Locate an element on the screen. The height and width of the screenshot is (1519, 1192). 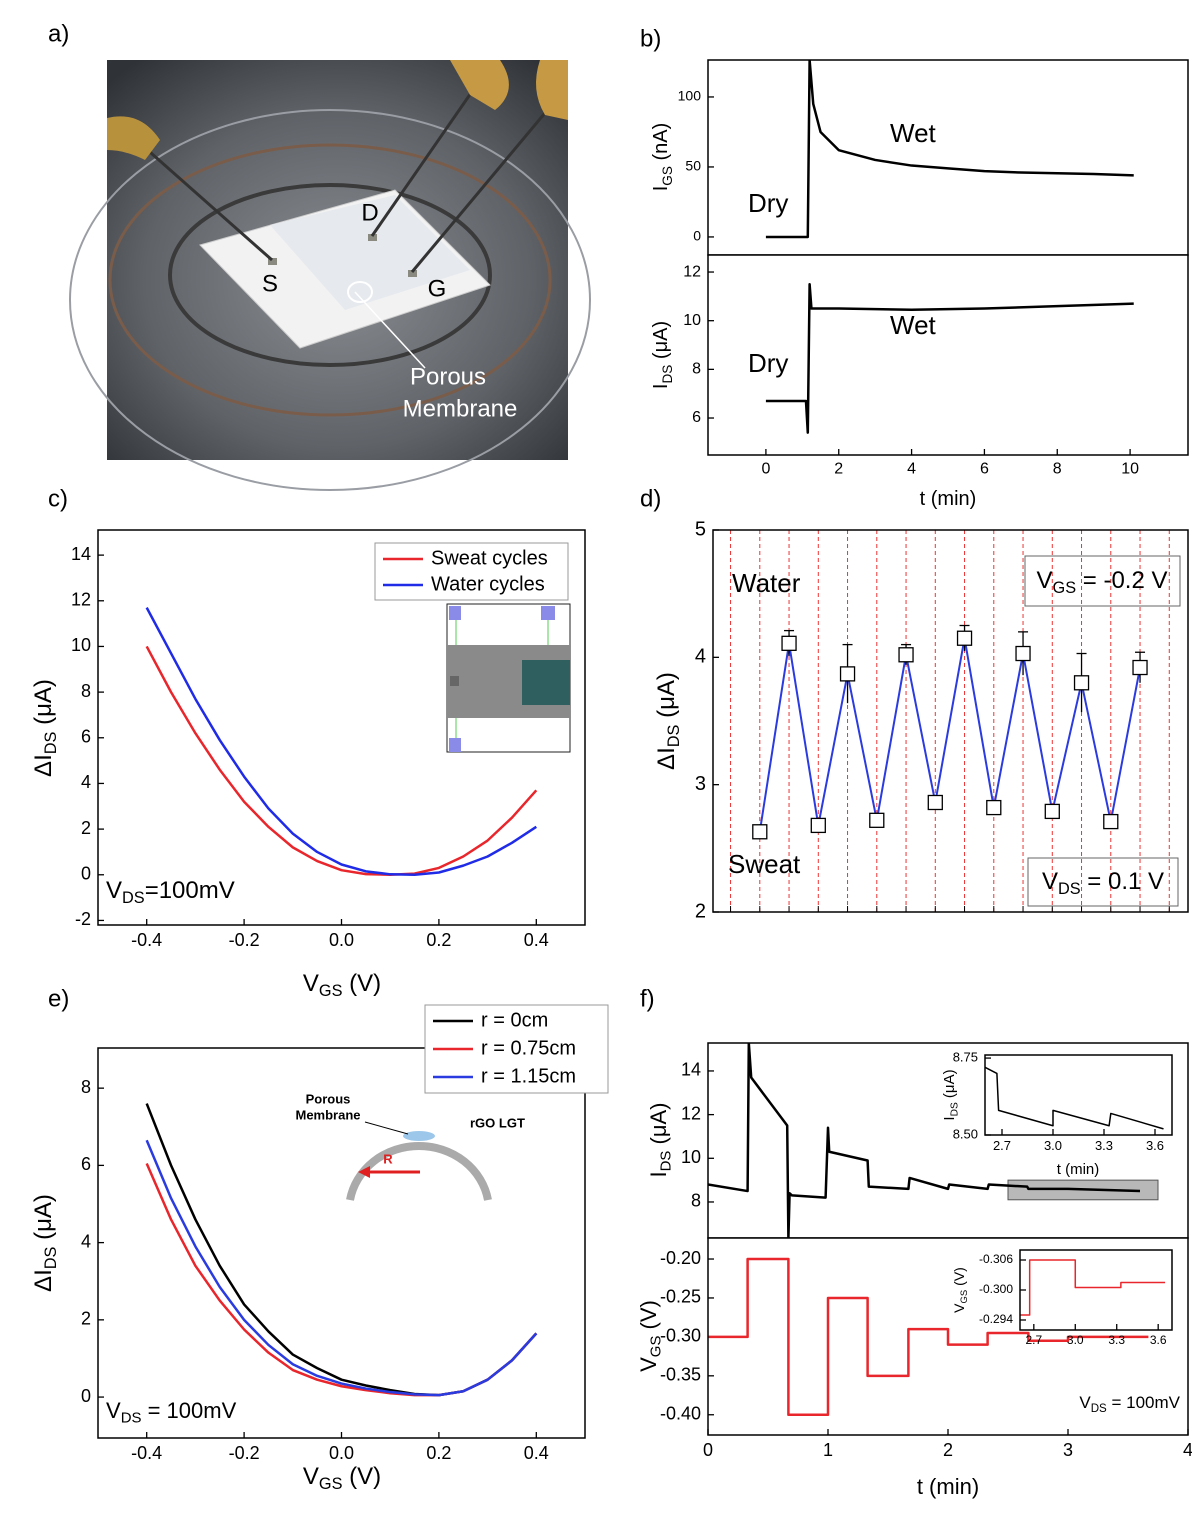
label-part: (μA) is located at coordinates (43, 1220).